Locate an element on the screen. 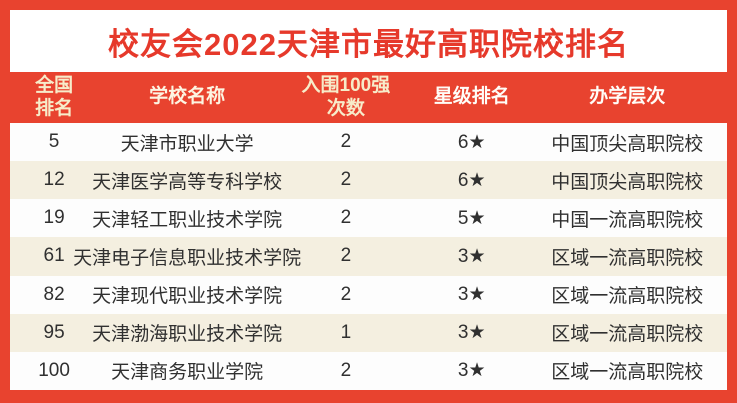 This screenshot has height=403, width=737. header-cell-school-level: 办学层次 is located at coordinates (627, 97).